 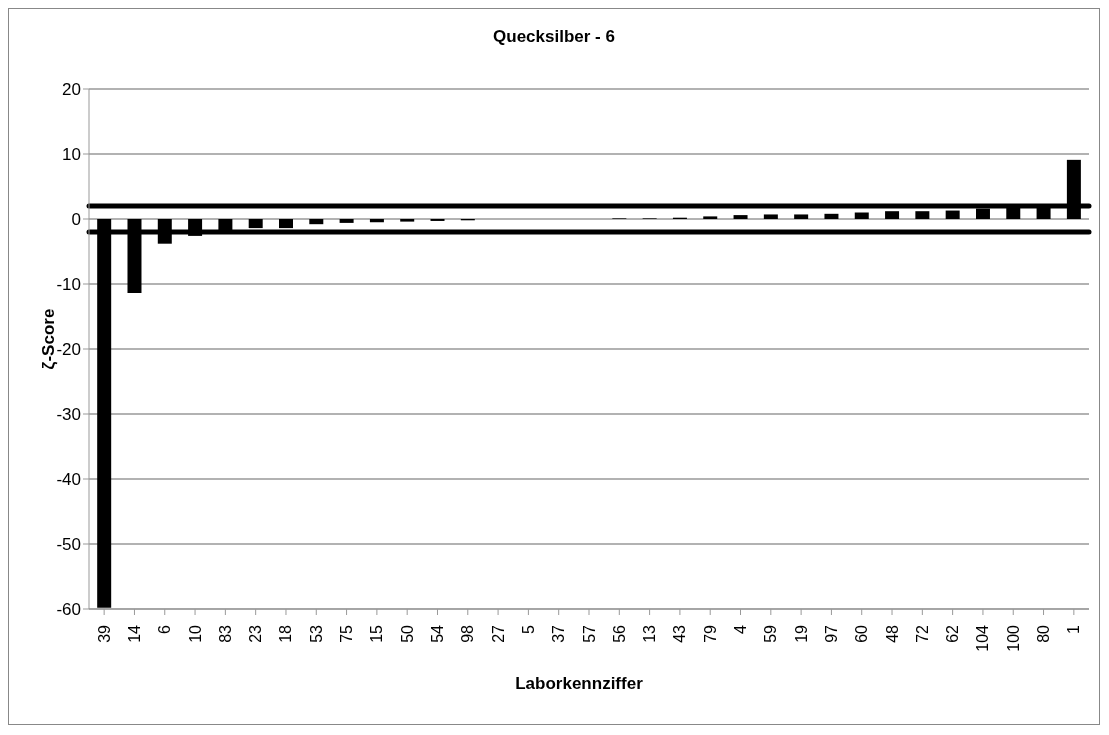 I want to click on y-tick-label: 20, so click(x=71, y=90).